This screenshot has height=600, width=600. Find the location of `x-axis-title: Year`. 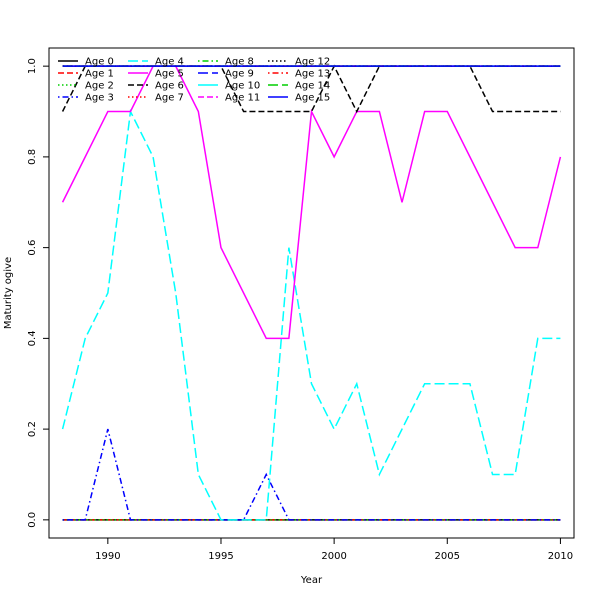

x-axis-title: Year is located at coordinates (311, 580).